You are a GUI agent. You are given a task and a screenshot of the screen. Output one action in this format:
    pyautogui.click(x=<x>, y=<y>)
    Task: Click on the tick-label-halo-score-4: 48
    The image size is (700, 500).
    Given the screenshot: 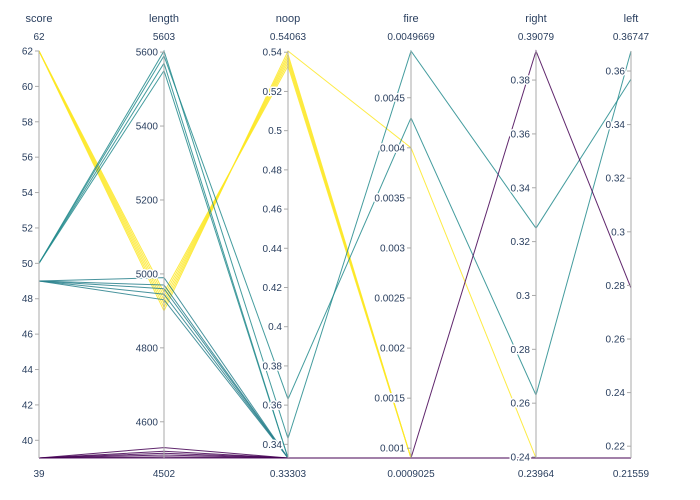 What is the action you would take?
    pyautogui.click(x=28, y=299)
    